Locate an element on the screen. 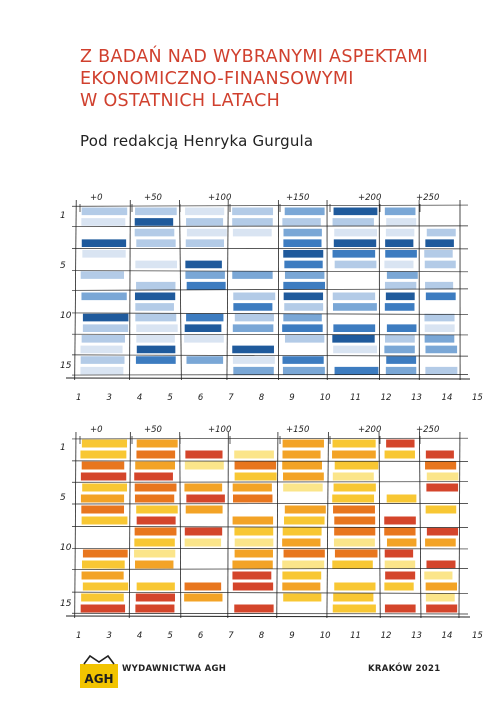  bottom-axis-label: 8 is located at coordinates (262, 398).